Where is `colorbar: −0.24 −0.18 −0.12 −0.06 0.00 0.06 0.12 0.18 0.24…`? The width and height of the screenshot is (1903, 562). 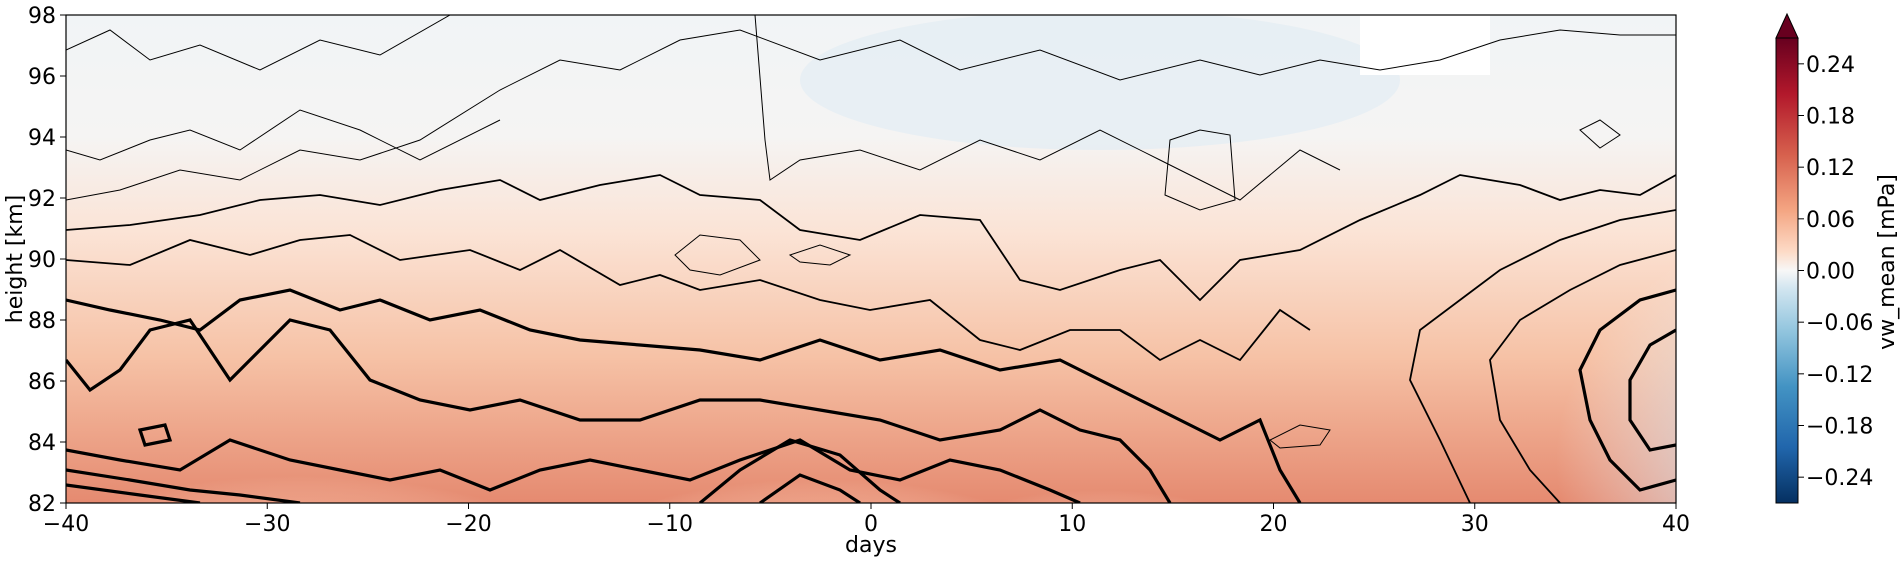 colorbar: −0.24 −0.18 −0.12 −0.06 0.00 0.06 0.12 0.18 0.24… is located at coordinates (1838, 258).